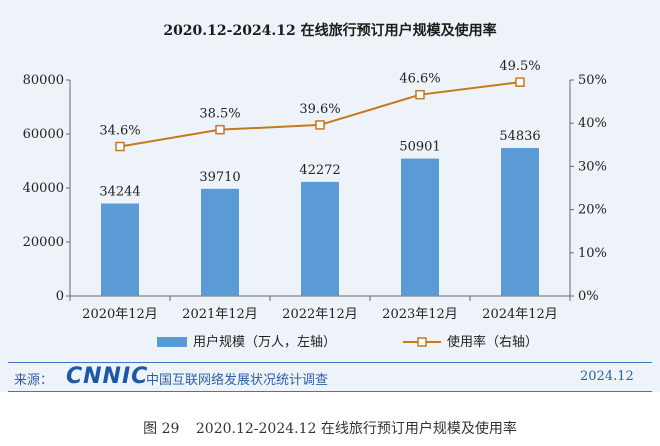 The height and width of the screenshot is (446, 660). Describe the element at coordinates (319, 109) in the screenshot. I see `line-data-label: 39.6%` at that location.